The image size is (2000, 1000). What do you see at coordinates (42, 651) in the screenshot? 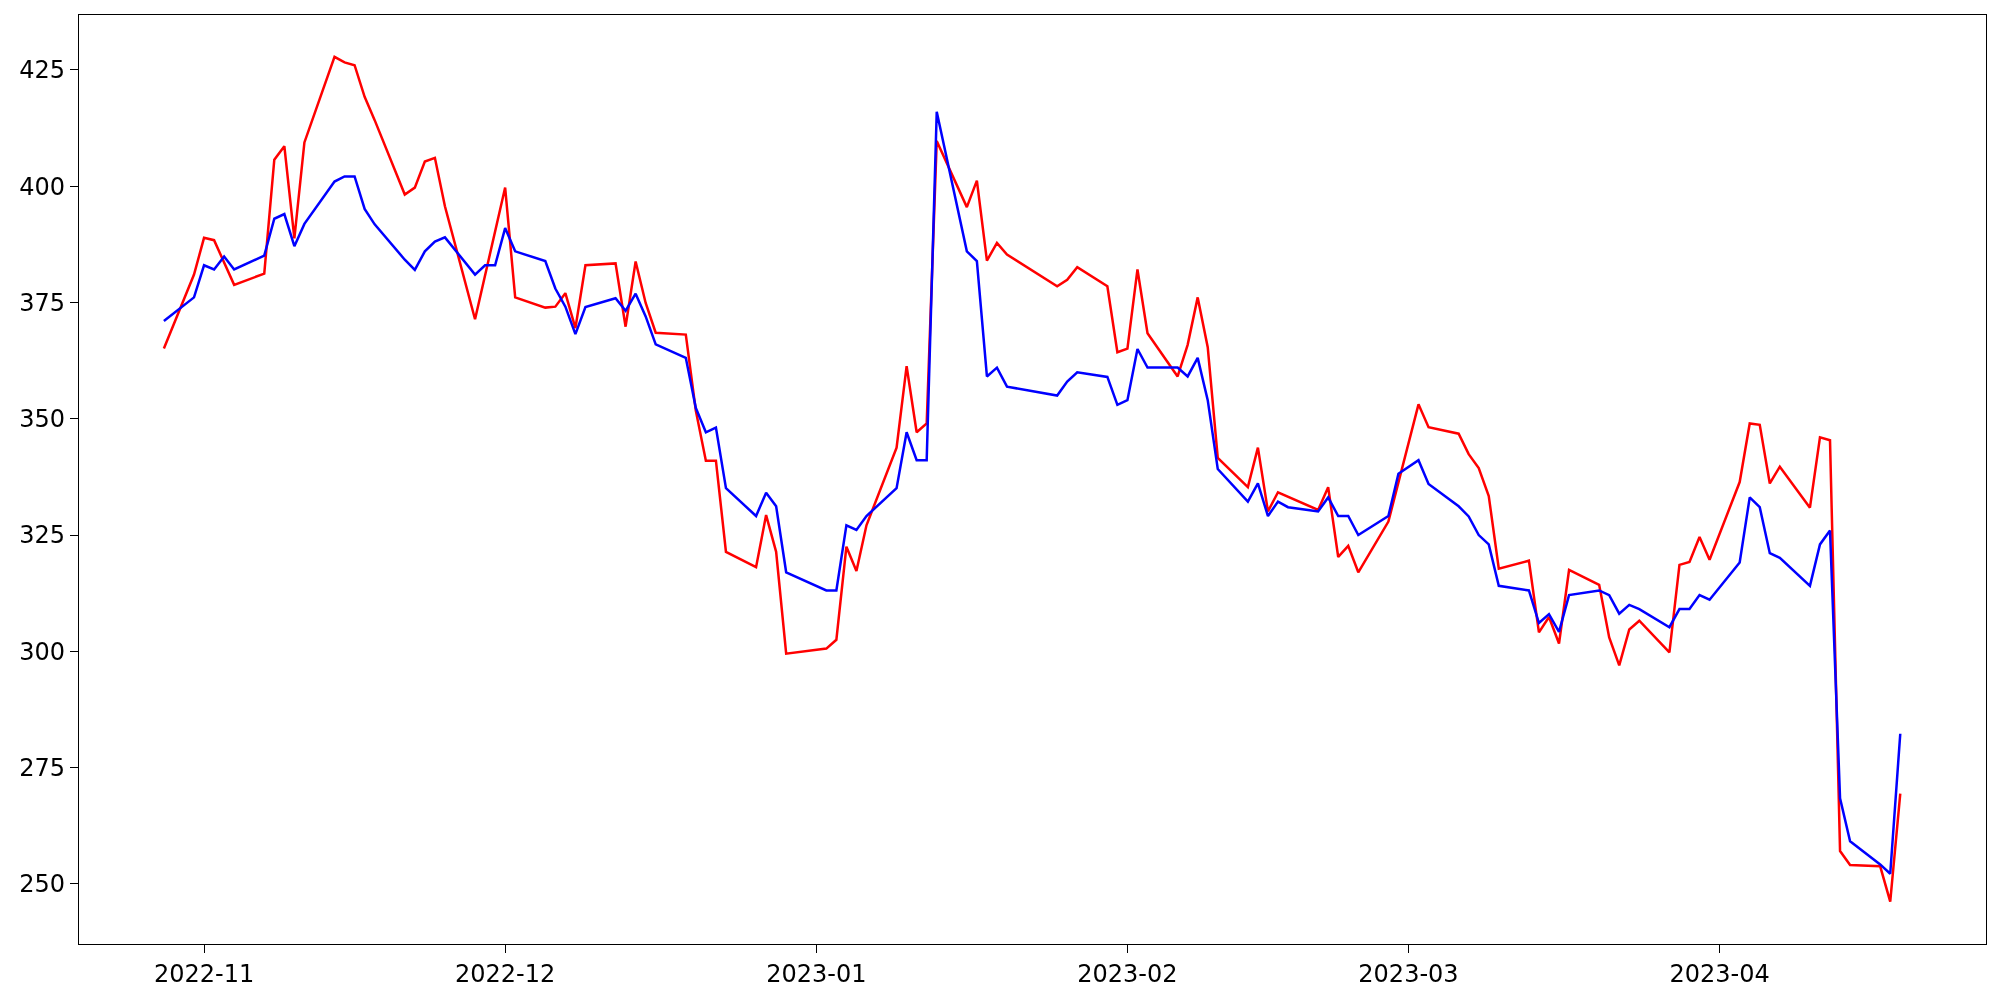
I see `y-tick-label: 300` at bounding box center [42, 651].